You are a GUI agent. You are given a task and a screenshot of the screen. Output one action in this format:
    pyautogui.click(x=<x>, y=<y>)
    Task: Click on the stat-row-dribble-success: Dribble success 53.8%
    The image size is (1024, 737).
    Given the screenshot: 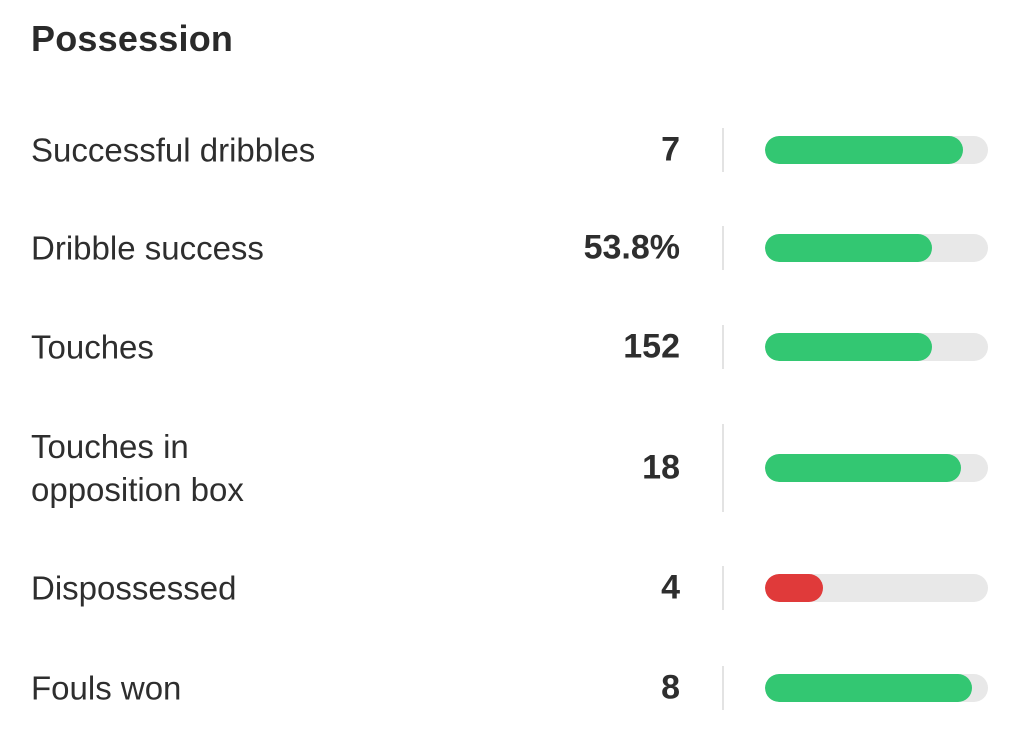 What is the action you would take?
    pyautogui.click(x=512, y=248)
    